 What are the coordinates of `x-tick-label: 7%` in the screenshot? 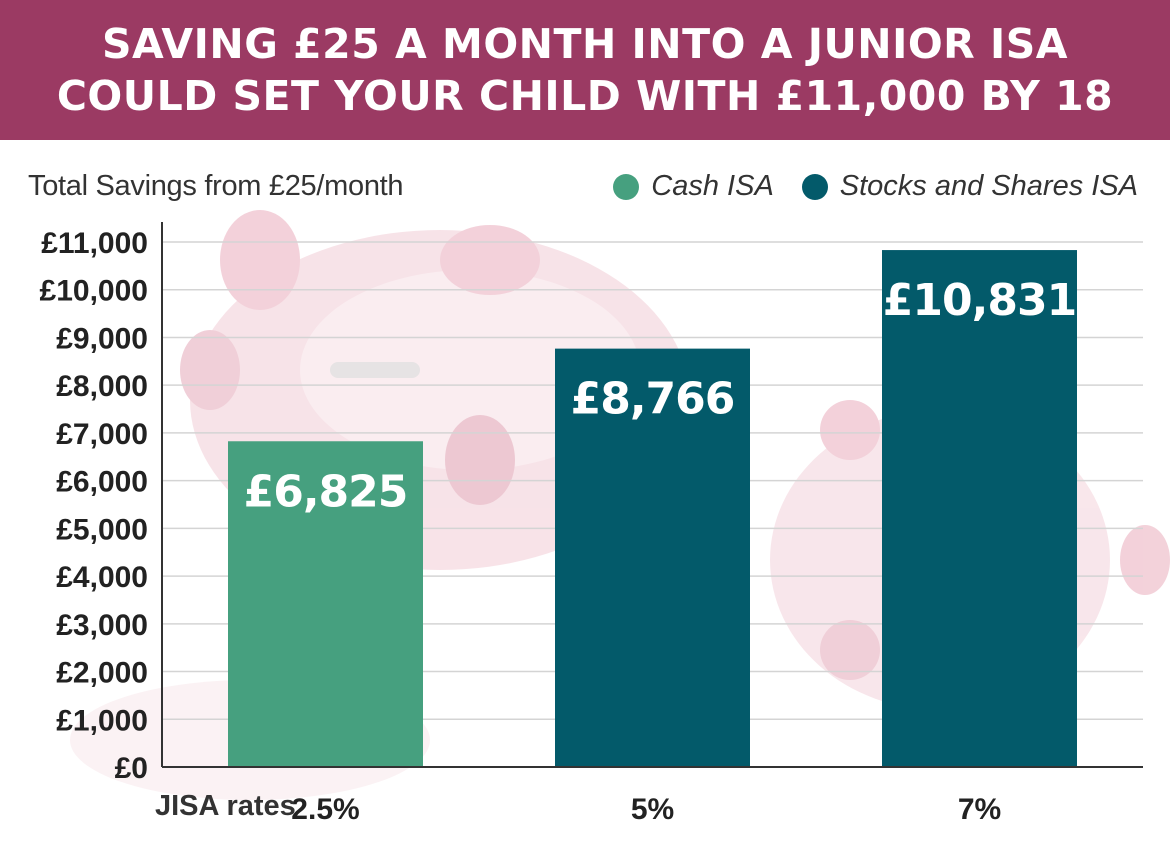 It's located at (979, 809).